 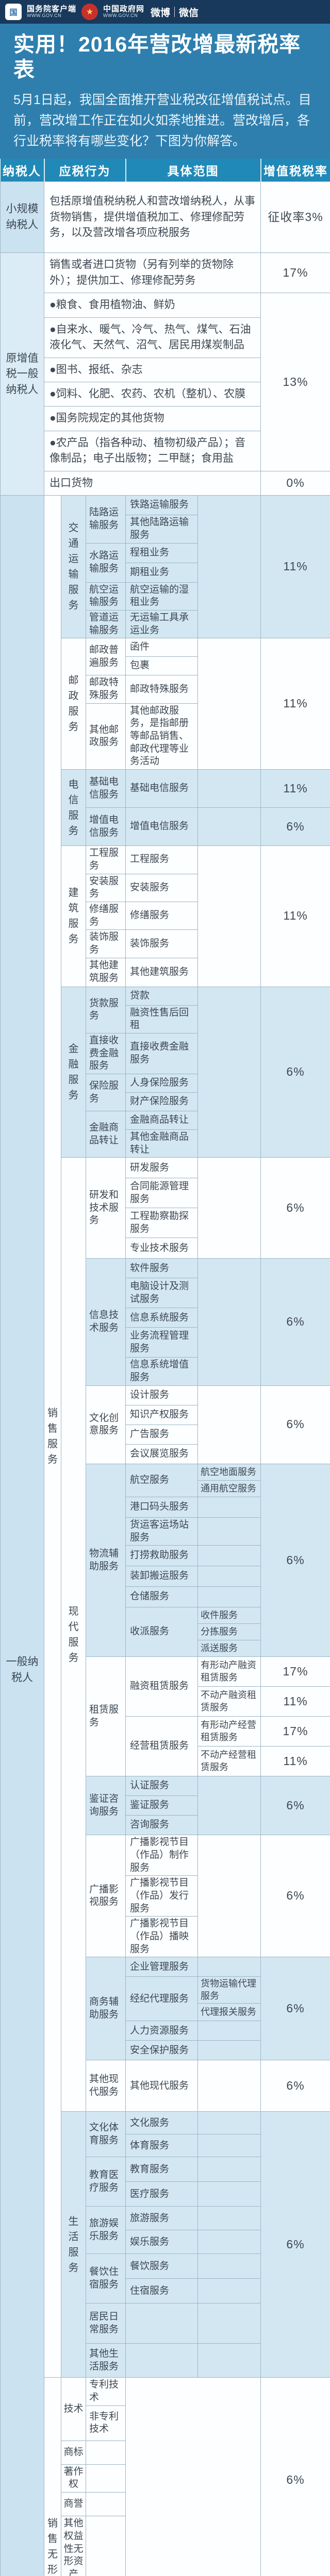 I want to click on scope-cell: 研发服务, so click(x=162, y=1168).